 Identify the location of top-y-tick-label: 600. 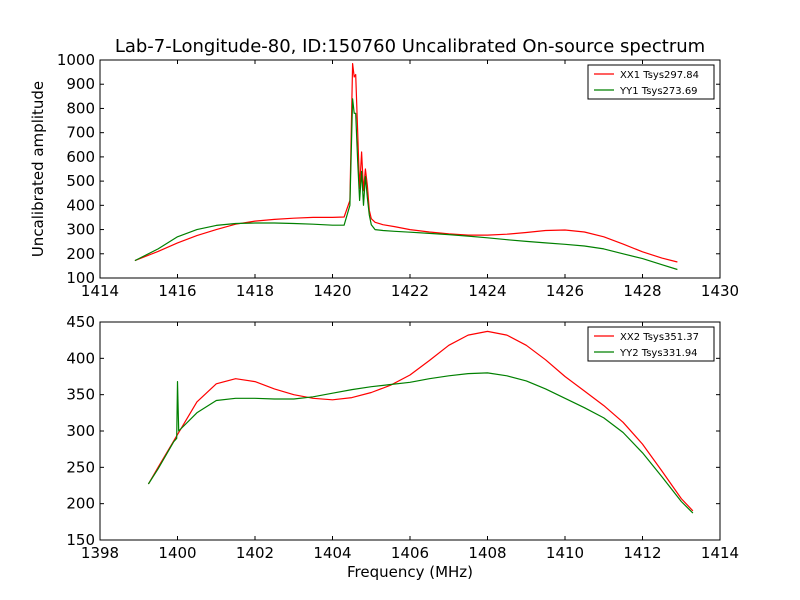
(80, 157).